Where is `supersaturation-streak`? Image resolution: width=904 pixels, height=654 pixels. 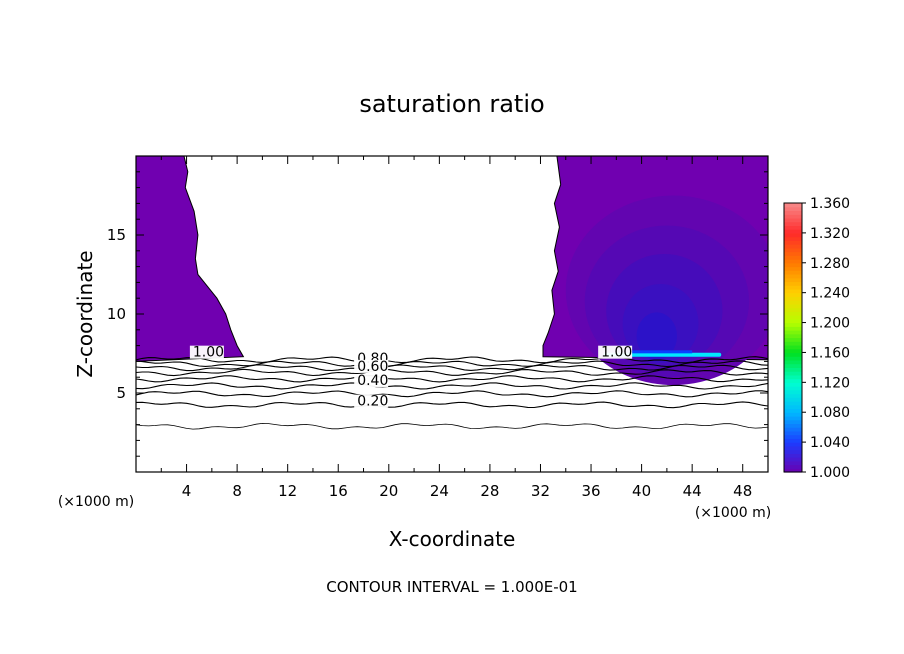
supersaturation-streak is located at coordinates (662, 354).